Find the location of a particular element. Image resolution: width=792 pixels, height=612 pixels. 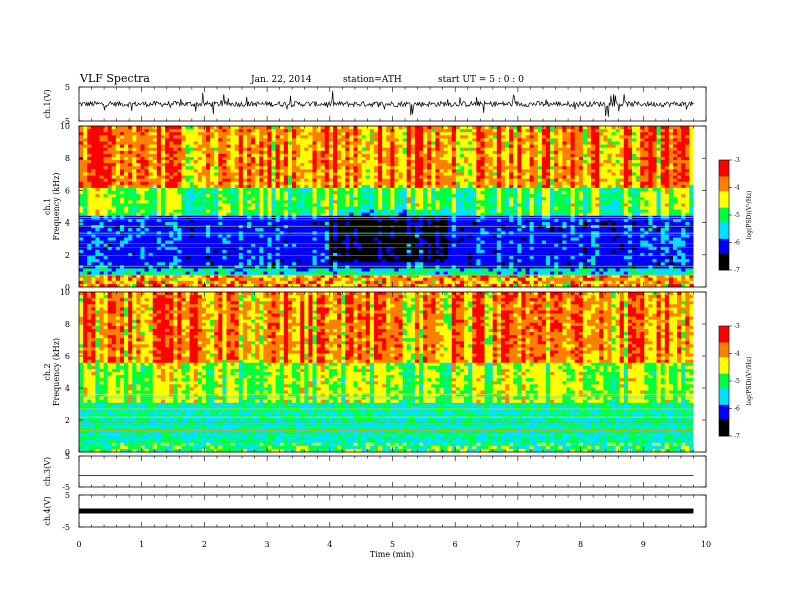

voltage-axis-label: ch.3(V) is located at coordinates (47, 471).